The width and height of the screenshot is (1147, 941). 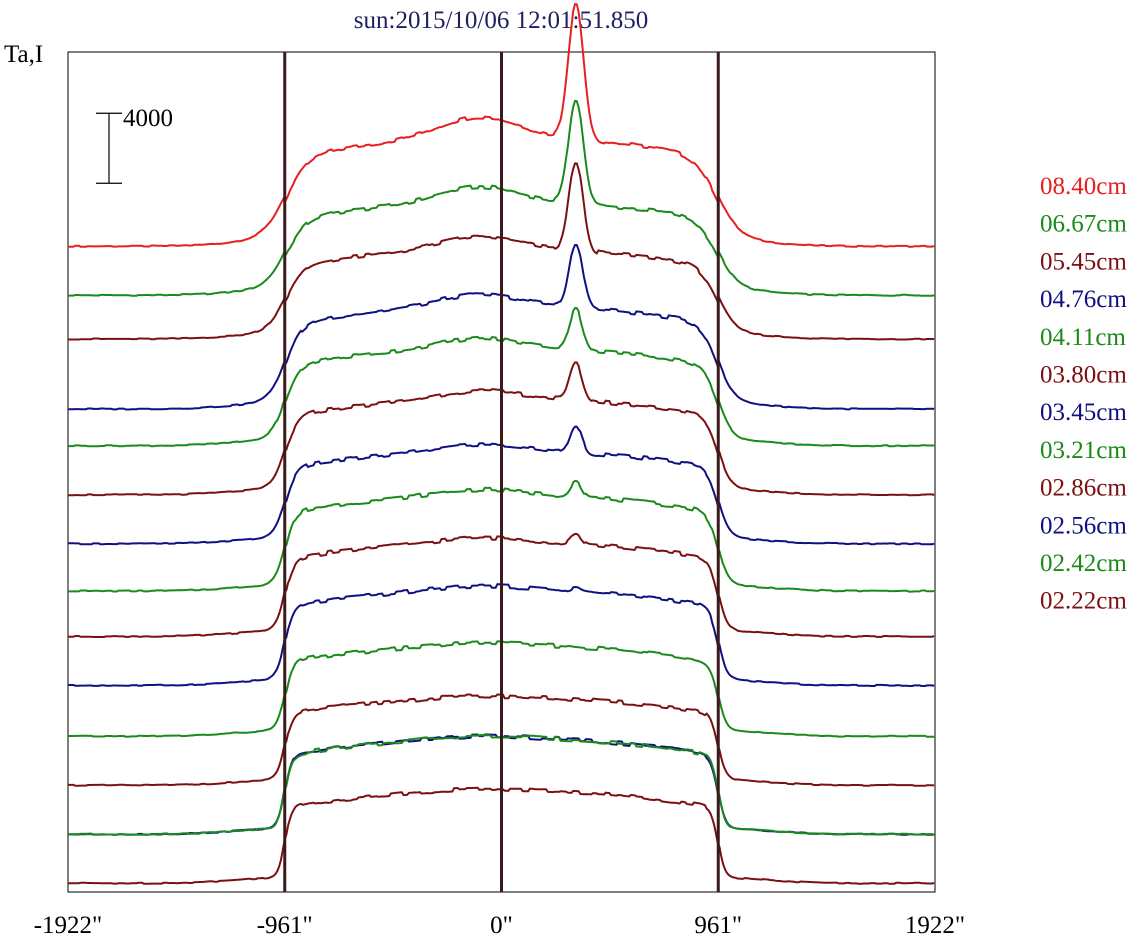 I want to click on legend-entry: 05.45cm, so click(x=1083, y=261).